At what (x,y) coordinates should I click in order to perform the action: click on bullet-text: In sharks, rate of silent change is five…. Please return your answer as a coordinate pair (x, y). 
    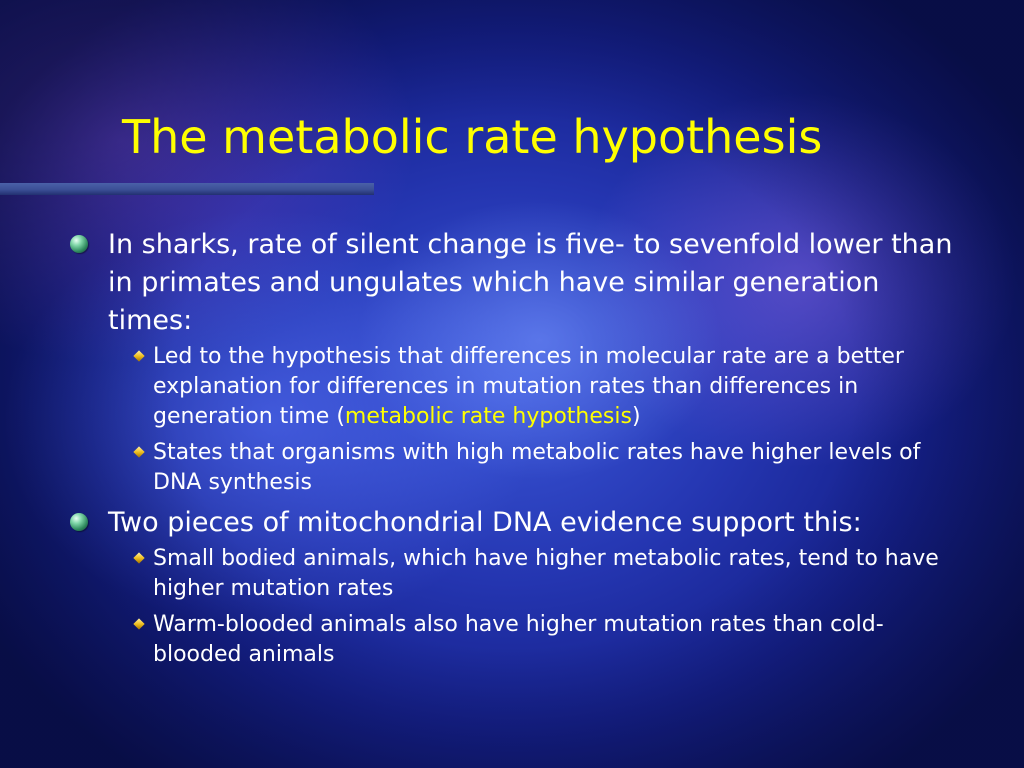
    Looking at the image, I should click on (530, 282).